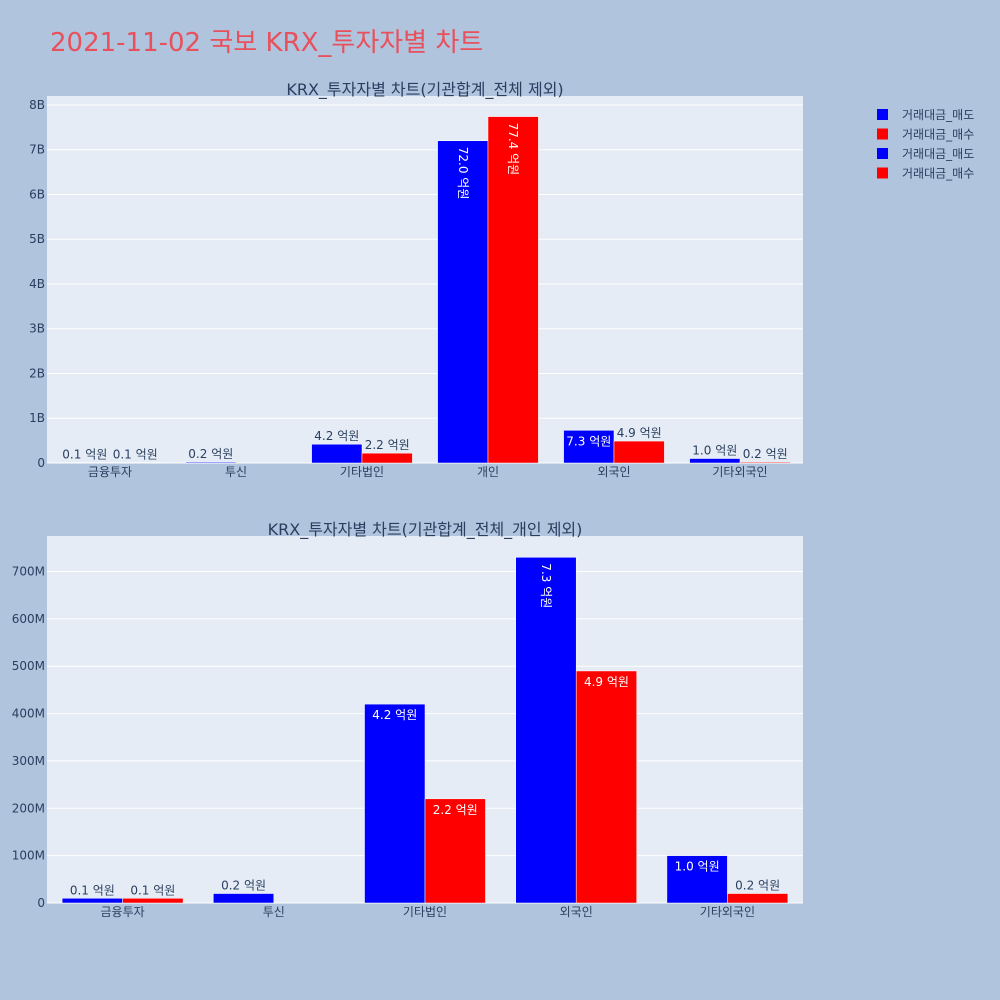 The height and width of the screenshot is (1000, 1000). What do you see at coordinates (488, 472) in the screenshot?
I see `x-tick-label: 개인` at bounding box center [488, 472].